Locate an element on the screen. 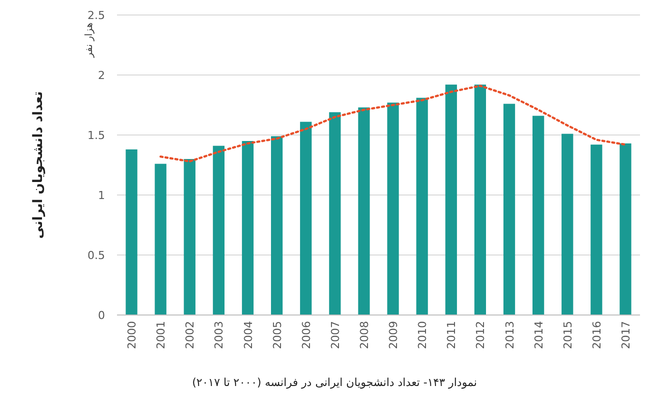 The height and width of the screenshot is (394, 669). x-tick-label: 2010 is located at coordinates (423, 335).